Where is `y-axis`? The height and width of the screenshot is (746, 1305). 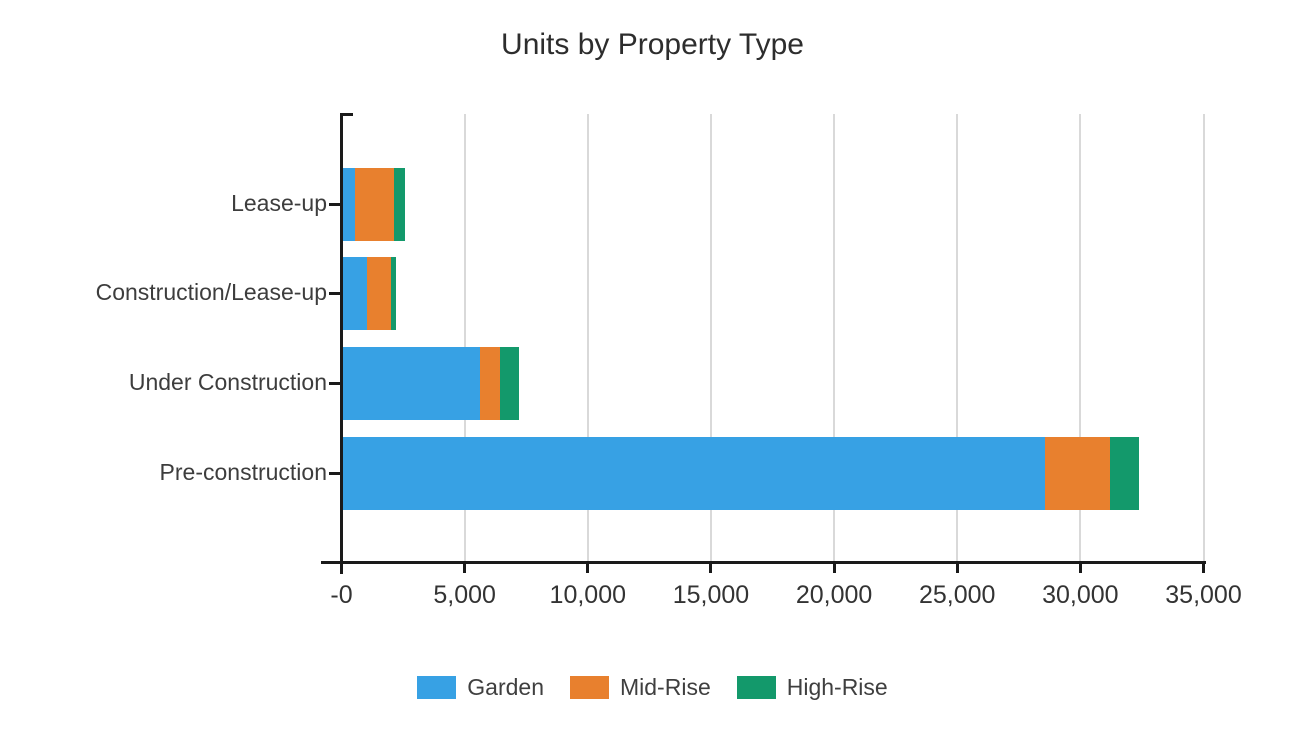
y-axis is located at coordinates (341, 343).